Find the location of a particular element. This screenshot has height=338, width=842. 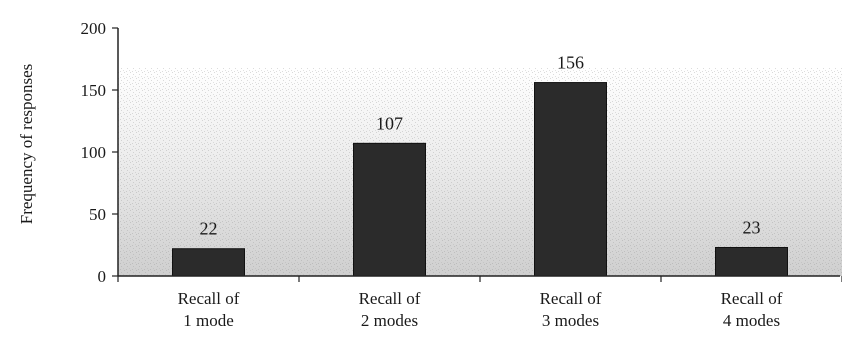

data-label-2: 107 is located at coordinates (389, 123).